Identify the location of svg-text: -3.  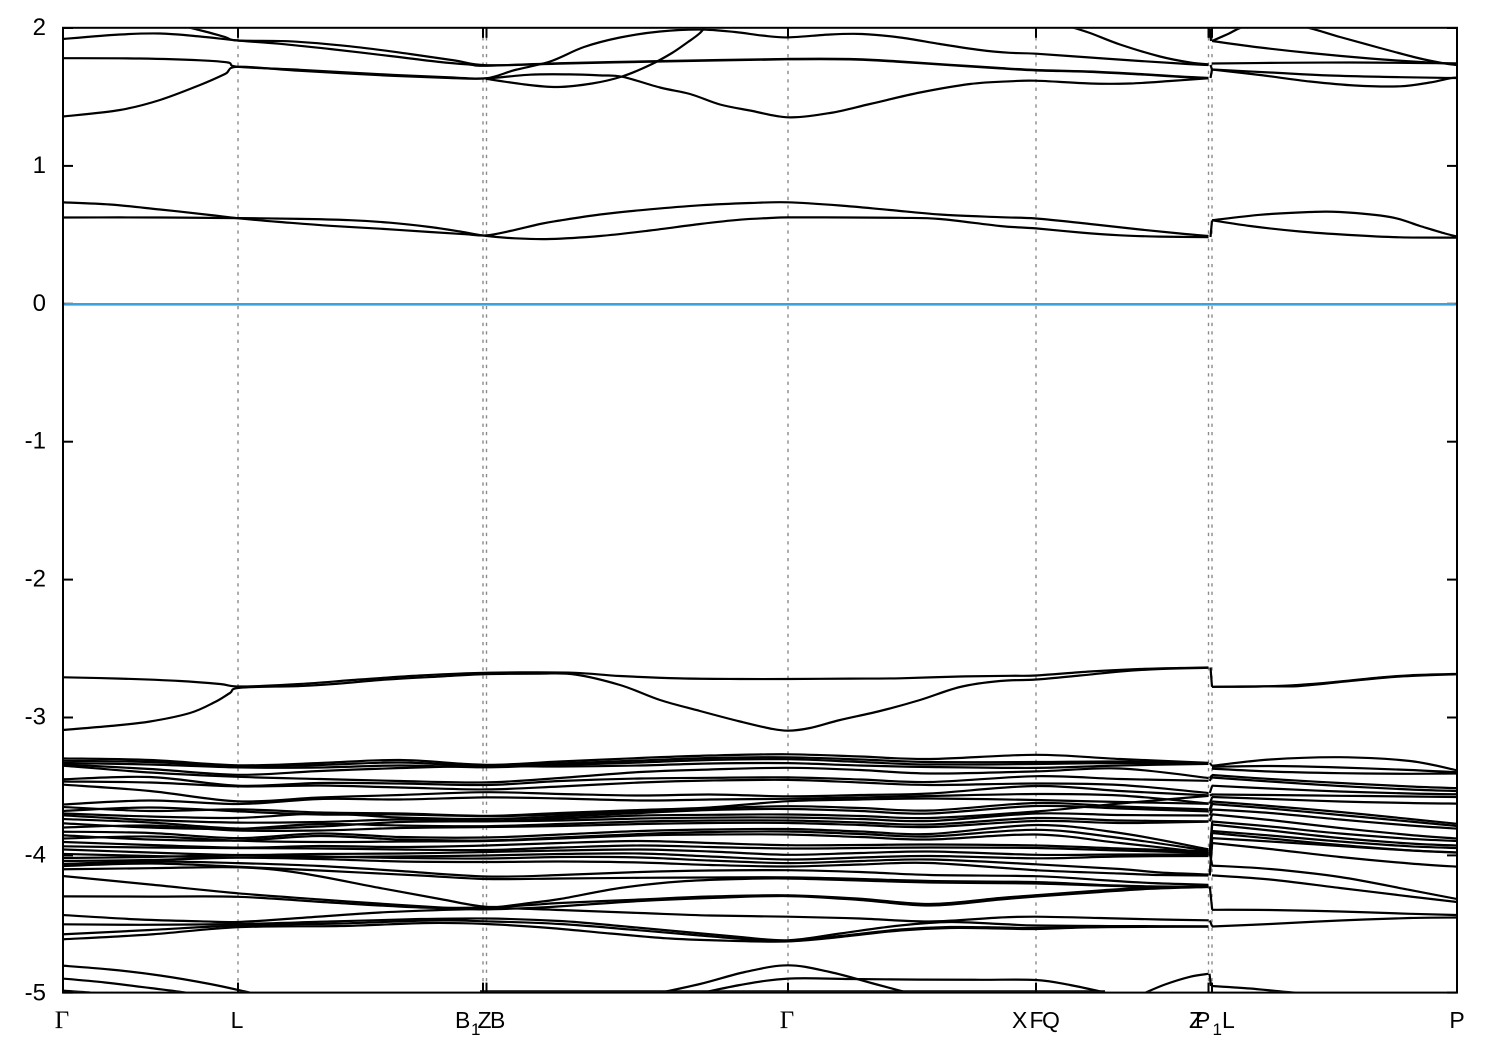
(35, 717).